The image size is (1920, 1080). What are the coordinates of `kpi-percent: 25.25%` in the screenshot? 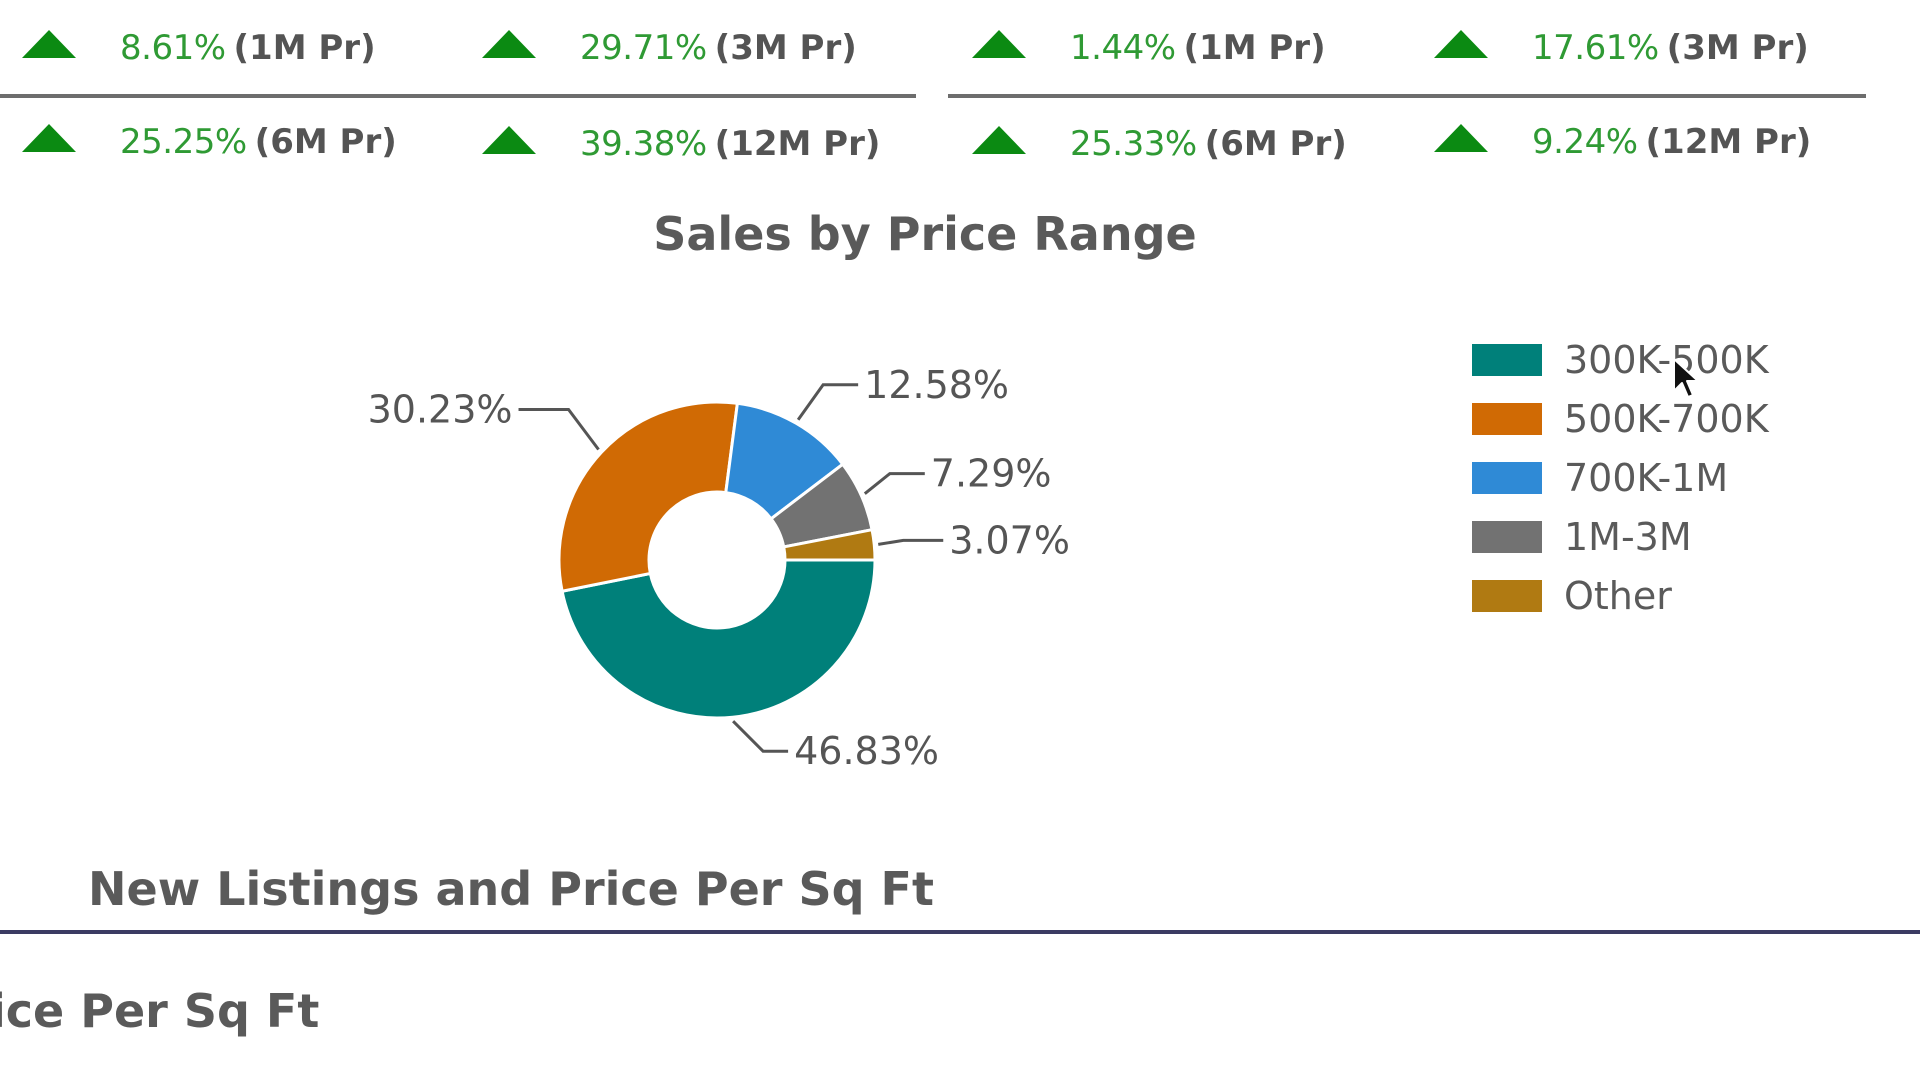 It's located at (183, 142).